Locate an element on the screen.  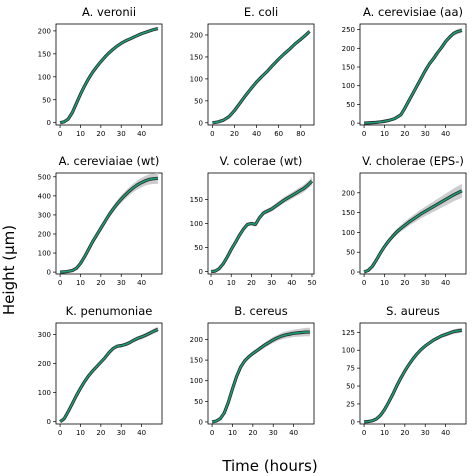
chart-panel: V. colerae (wt) 0 10 20 30 40 50 0 50 100 150 is located at coordinates (253, 220).